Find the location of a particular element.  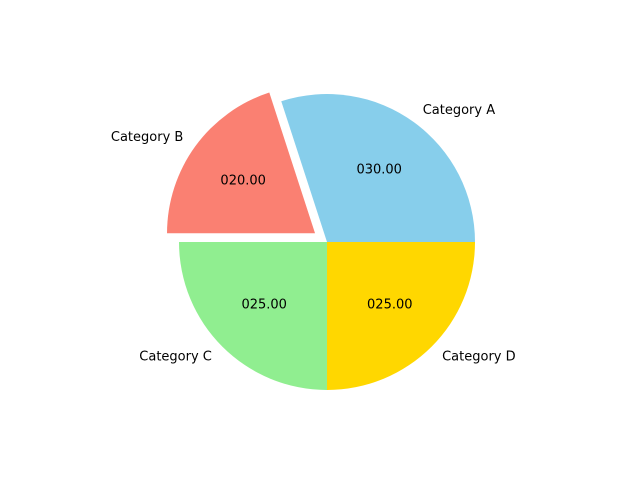

pie-slice-category-a is located at coordinates (378, 168).